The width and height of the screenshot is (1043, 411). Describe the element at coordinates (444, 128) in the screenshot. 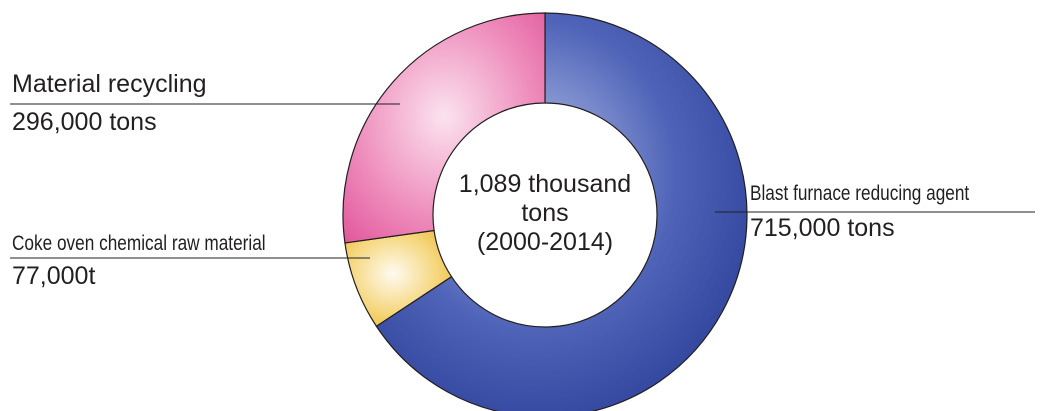

I see `slice-material-recycling` at that location.